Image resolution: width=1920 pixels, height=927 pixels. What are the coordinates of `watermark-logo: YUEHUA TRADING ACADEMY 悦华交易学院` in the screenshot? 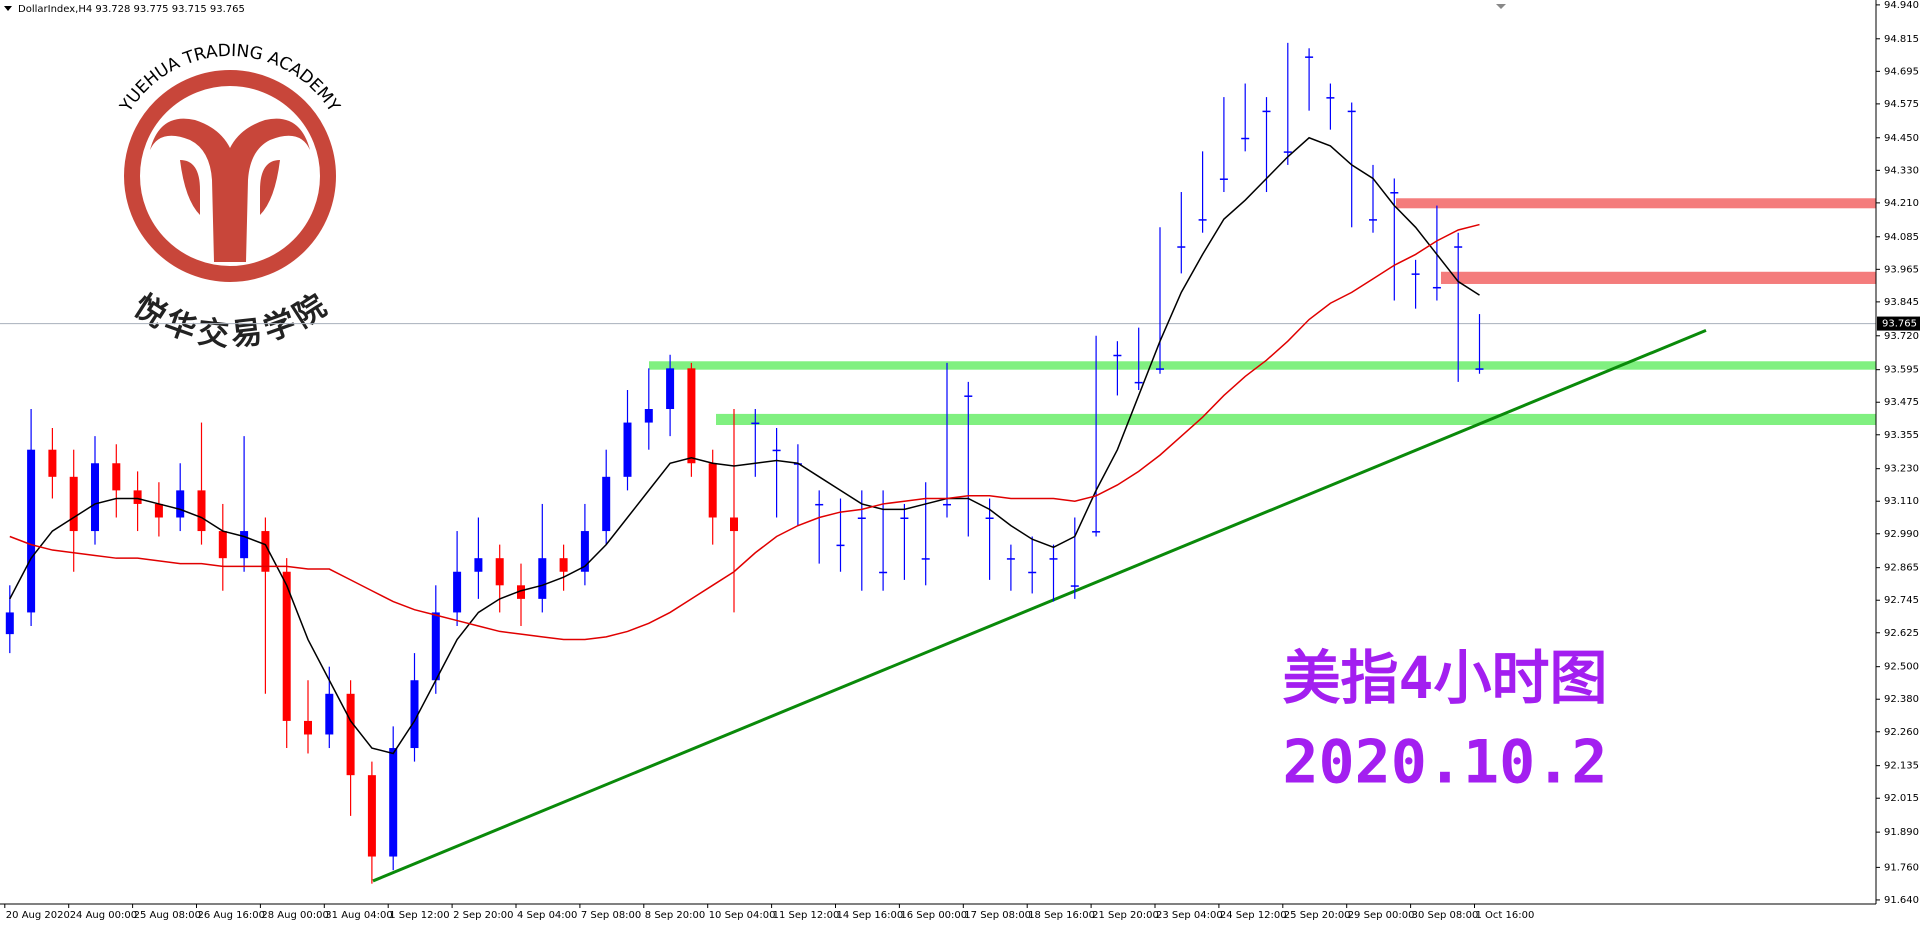 It's located at (230, 197).